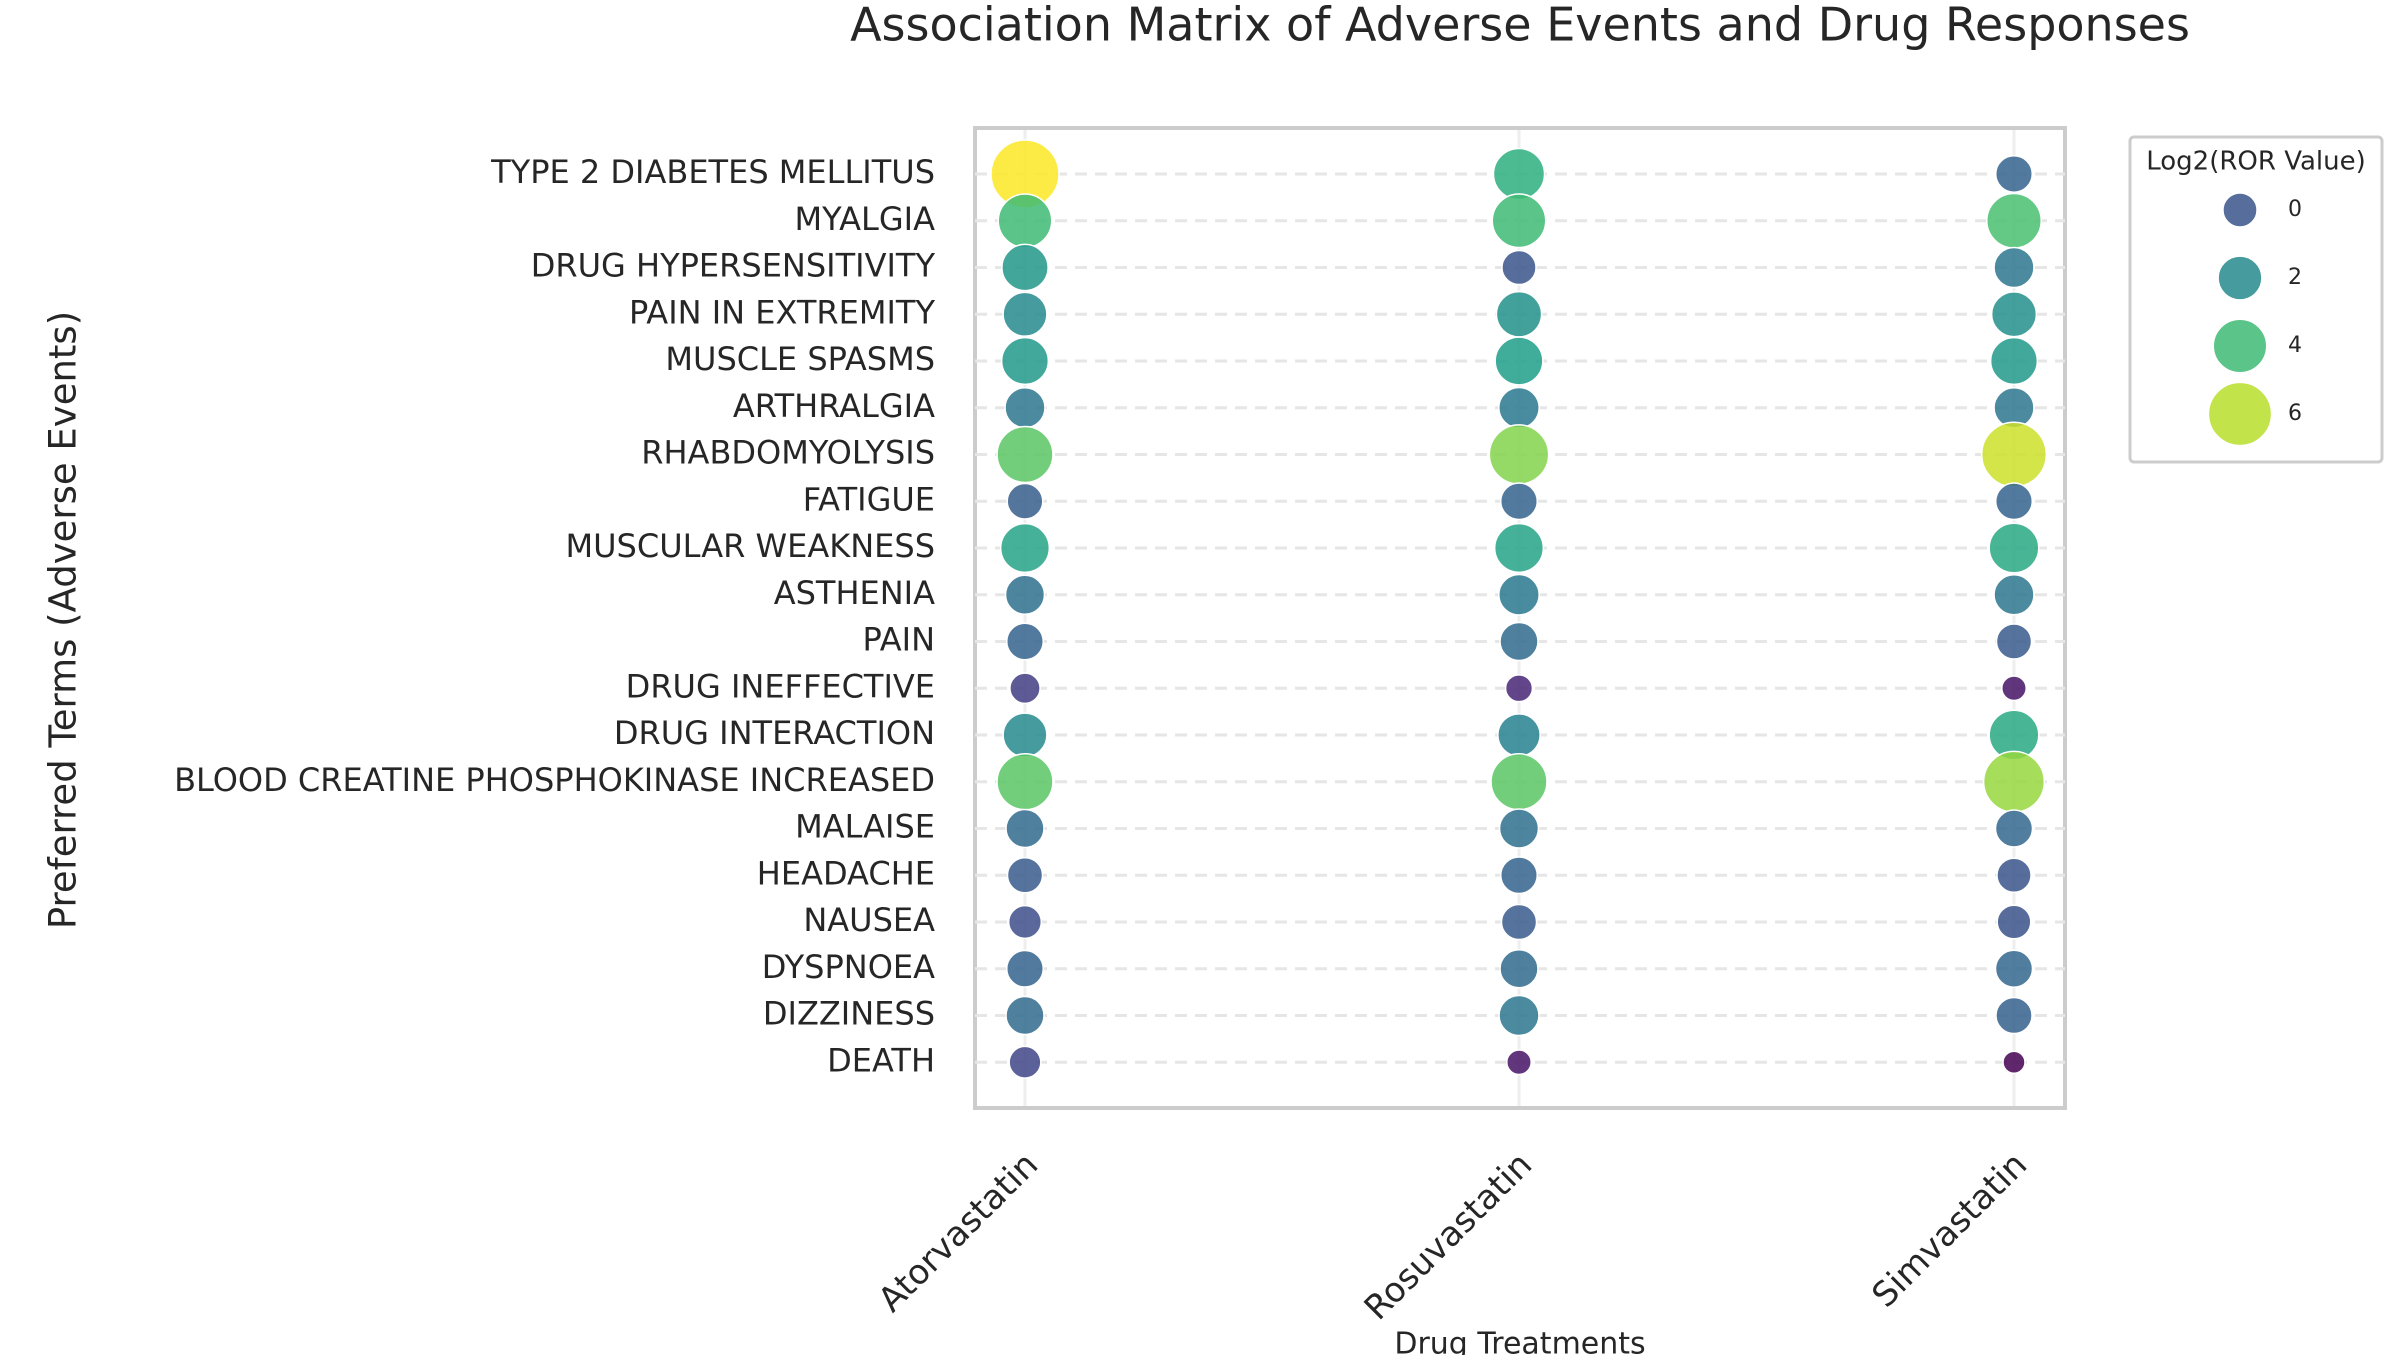 Image resolution: width=2400 pixels, height=1355 pixels. Describe the element at coordinates (898, 640) in the screenshot. I see `y-tick-label: PAIN` at that location.